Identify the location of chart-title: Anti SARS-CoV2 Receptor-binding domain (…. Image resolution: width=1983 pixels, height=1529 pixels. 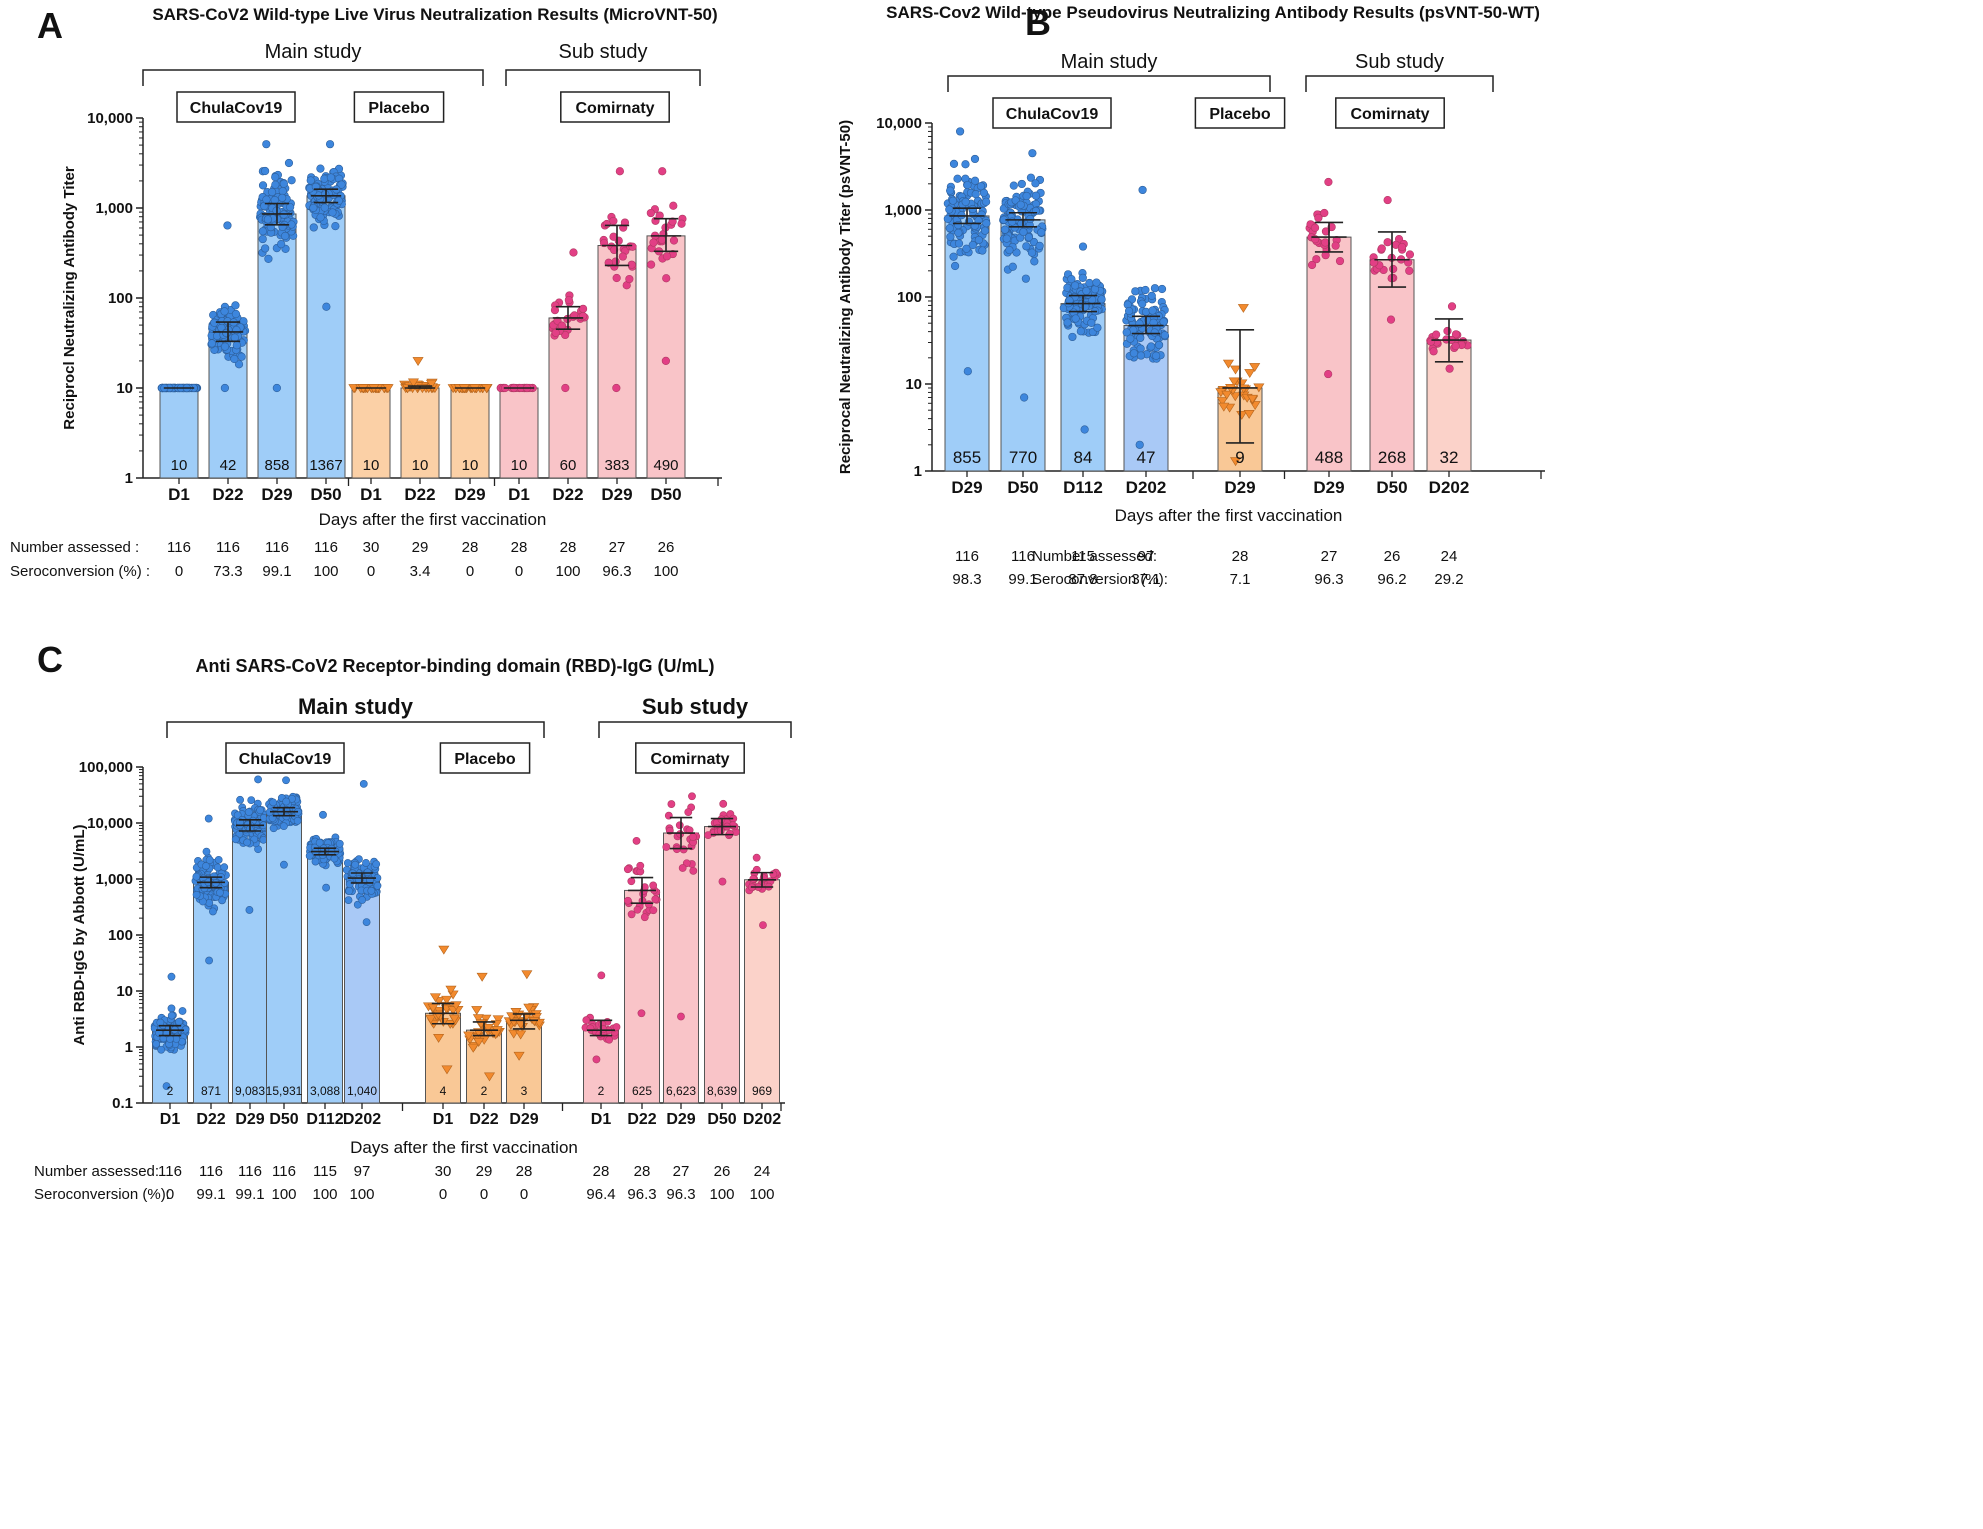
(455, 666).